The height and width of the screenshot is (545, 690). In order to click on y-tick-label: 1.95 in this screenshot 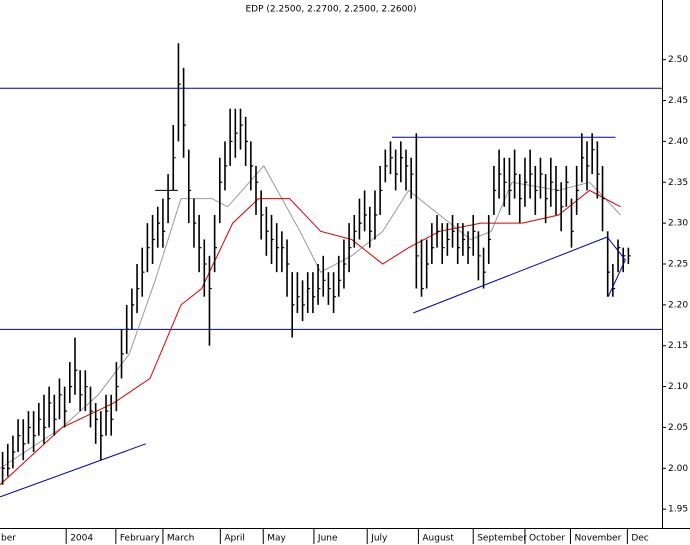, I will do `click(678, 510)`.